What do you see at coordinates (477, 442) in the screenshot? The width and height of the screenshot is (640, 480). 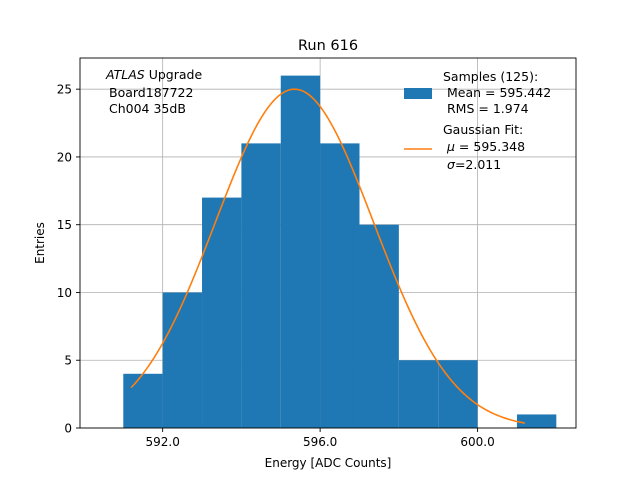 I see `x-tick-label: 600.0` at bounding box center [477, 442].